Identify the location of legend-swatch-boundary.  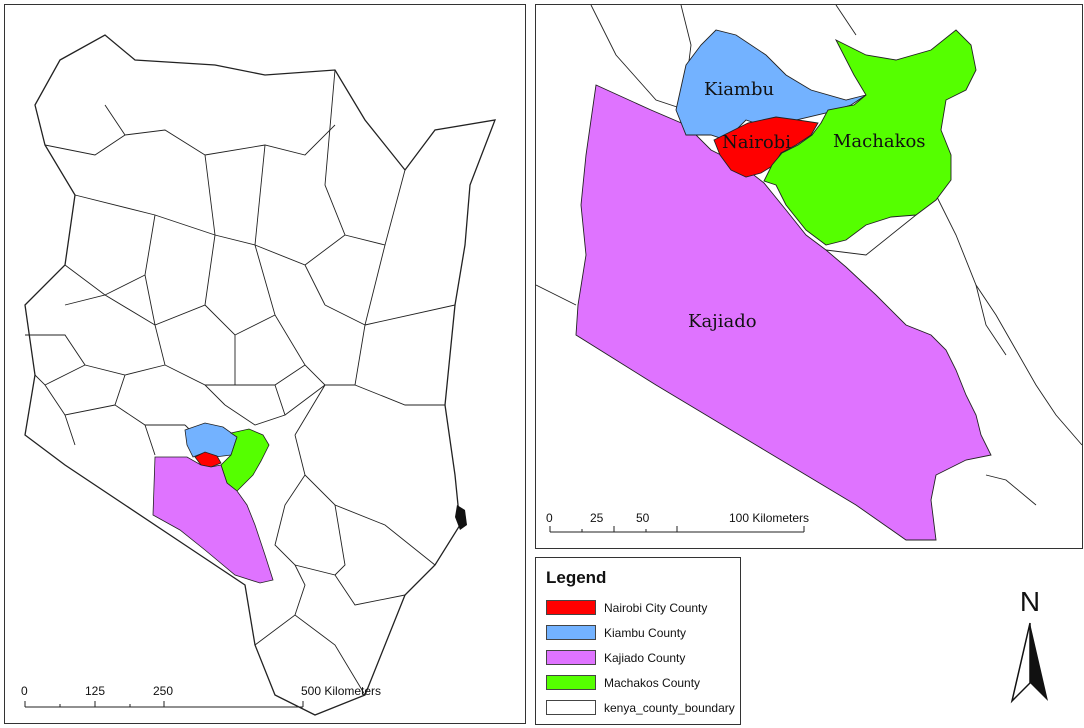
(571, 707).